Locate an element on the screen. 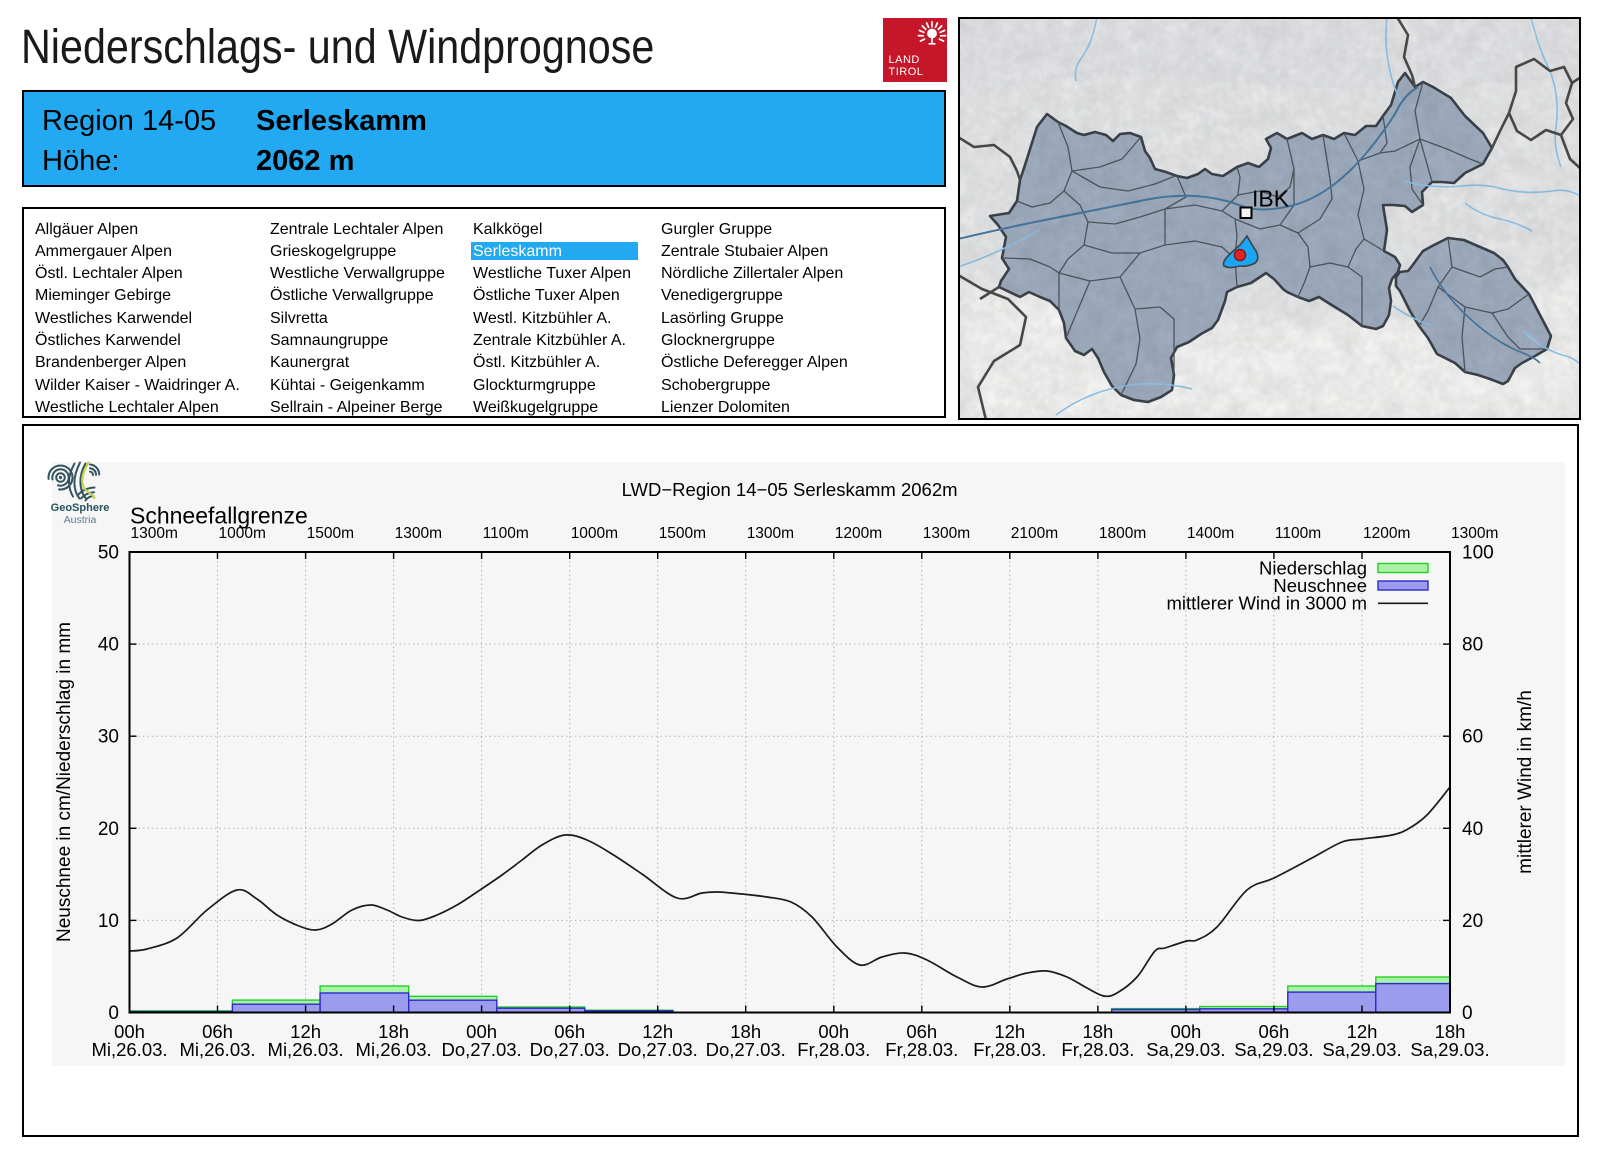 This screenshot has width=1600, height=1153. svg-text: 1400m is located at coordinates (1210, 533).